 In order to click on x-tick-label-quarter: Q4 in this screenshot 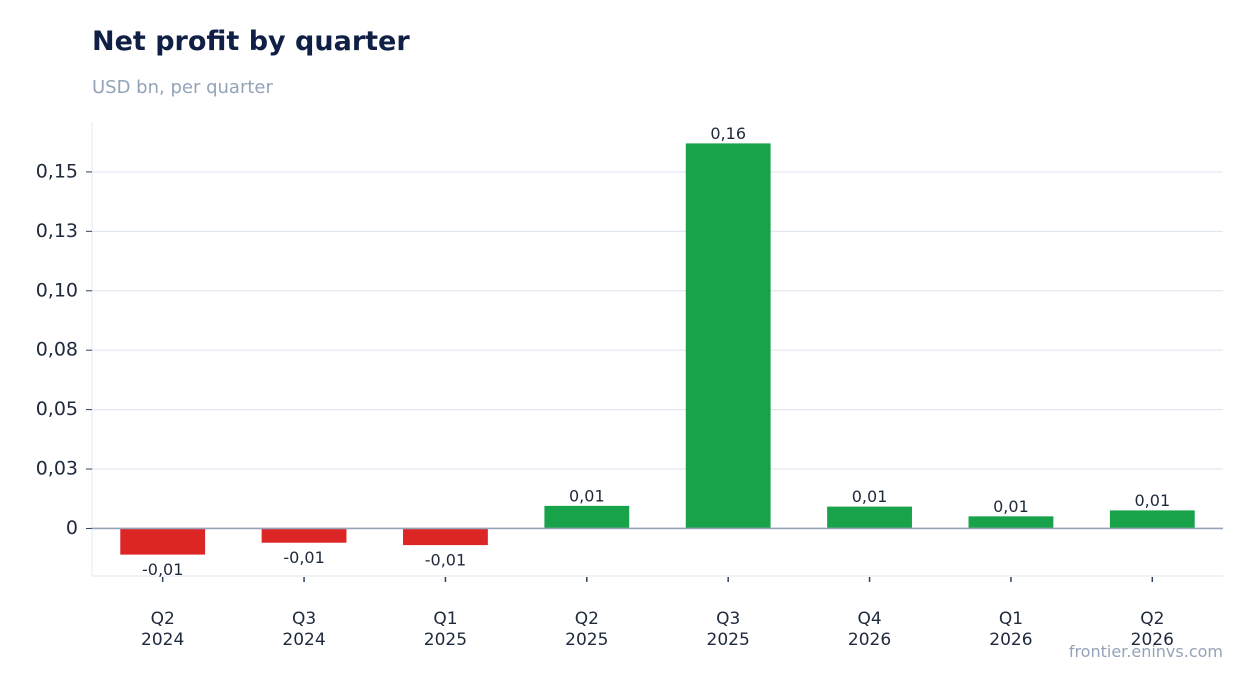, I will do `click(869, 619)`.